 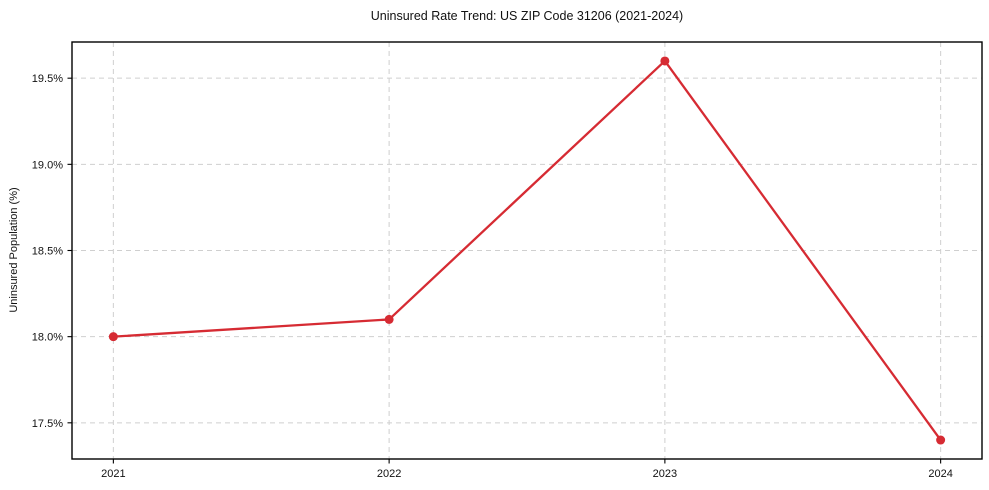 What do you see at coordinates (47, 338) in the screenshot?
I see `y-tick-label: 18.0%` at bounding box center [47, 338].